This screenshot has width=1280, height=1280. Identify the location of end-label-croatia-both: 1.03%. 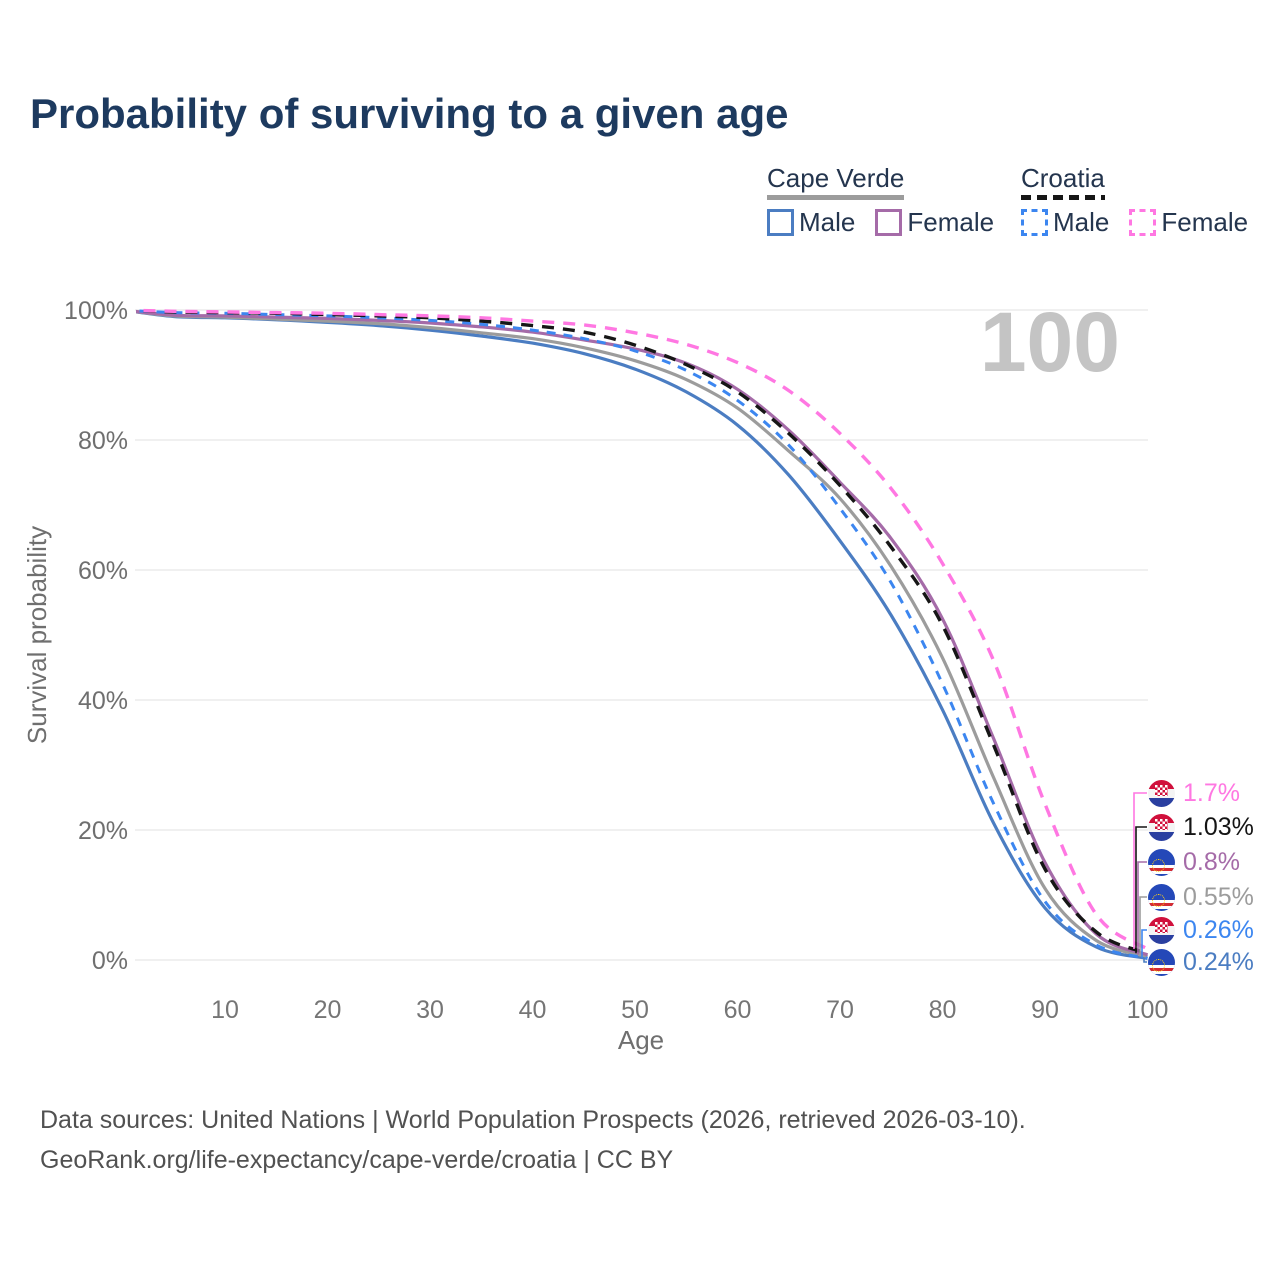
(1201, 827).